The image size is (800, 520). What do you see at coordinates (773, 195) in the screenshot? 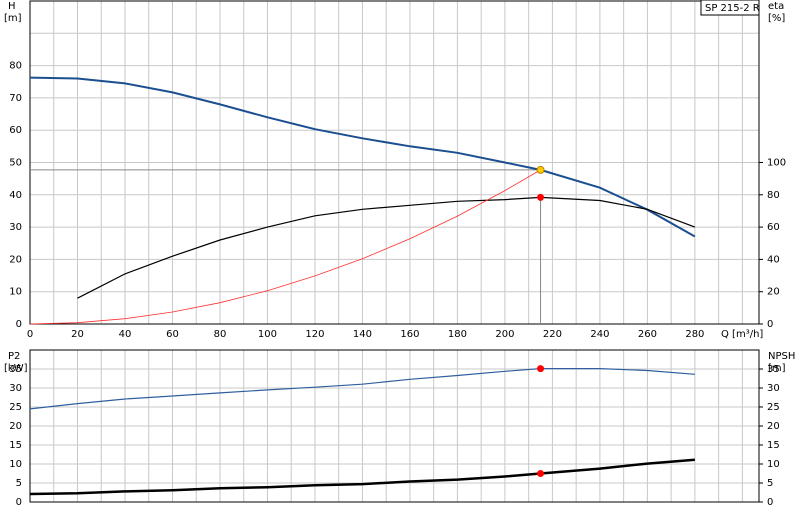
I see `y2-tick-label: 80` at bounding box center [773, 195].